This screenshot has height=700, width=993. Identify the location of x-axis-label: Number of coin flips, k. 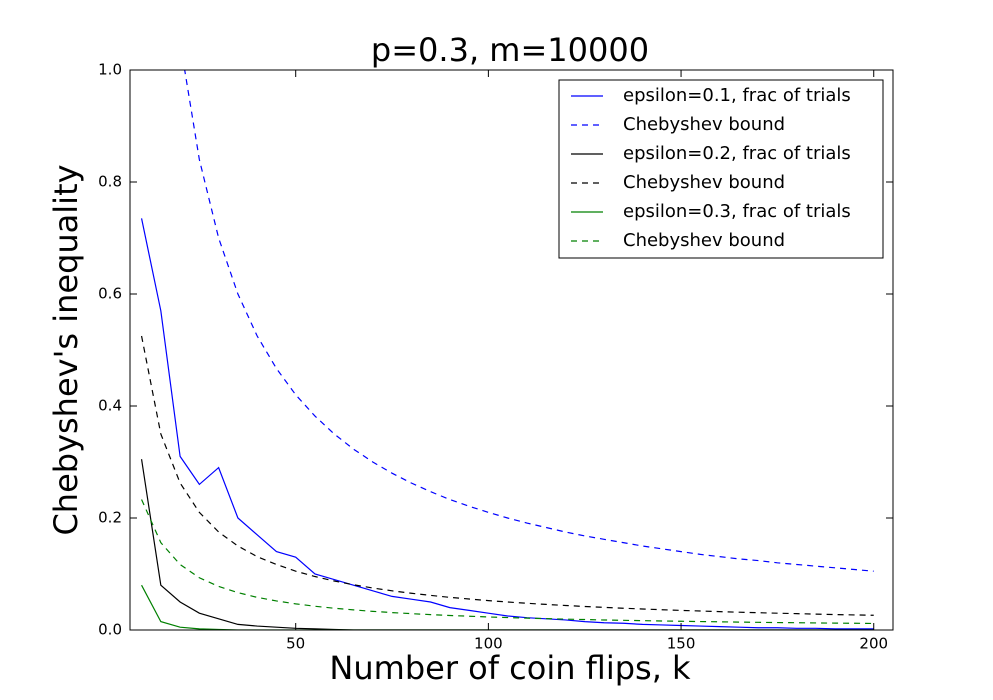
(510, 668).